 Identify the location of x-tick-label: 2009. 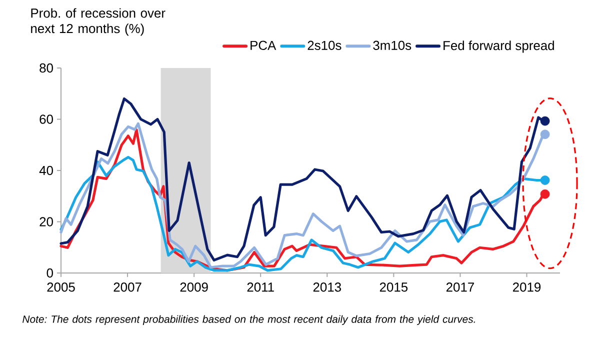
(194, 287).